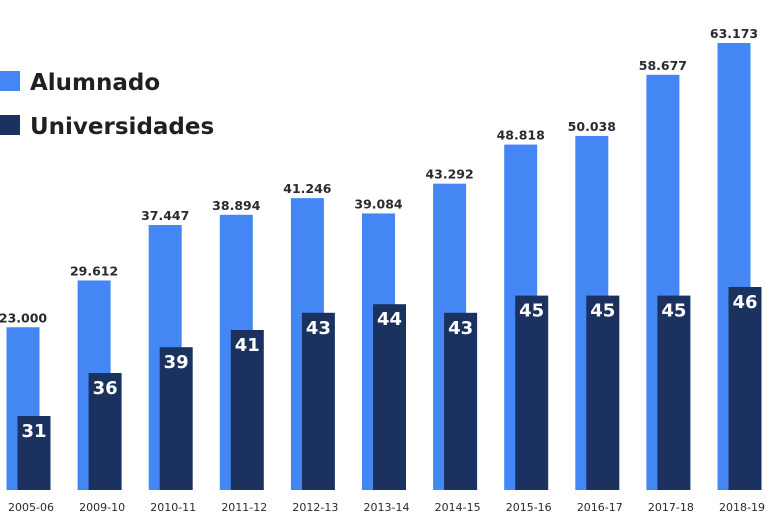 The image size is (767, 523). I want to click on alumnado-value-label: 37.447, so click(165, 215).